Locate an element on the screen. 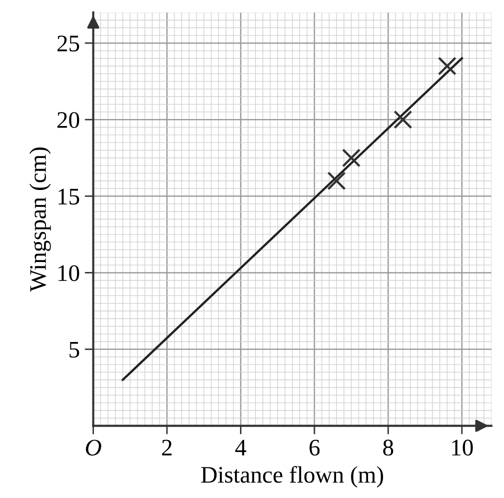 This screenshot has width=504, height=498. y-tick-label: 10 is located at coordinates (69, 273).